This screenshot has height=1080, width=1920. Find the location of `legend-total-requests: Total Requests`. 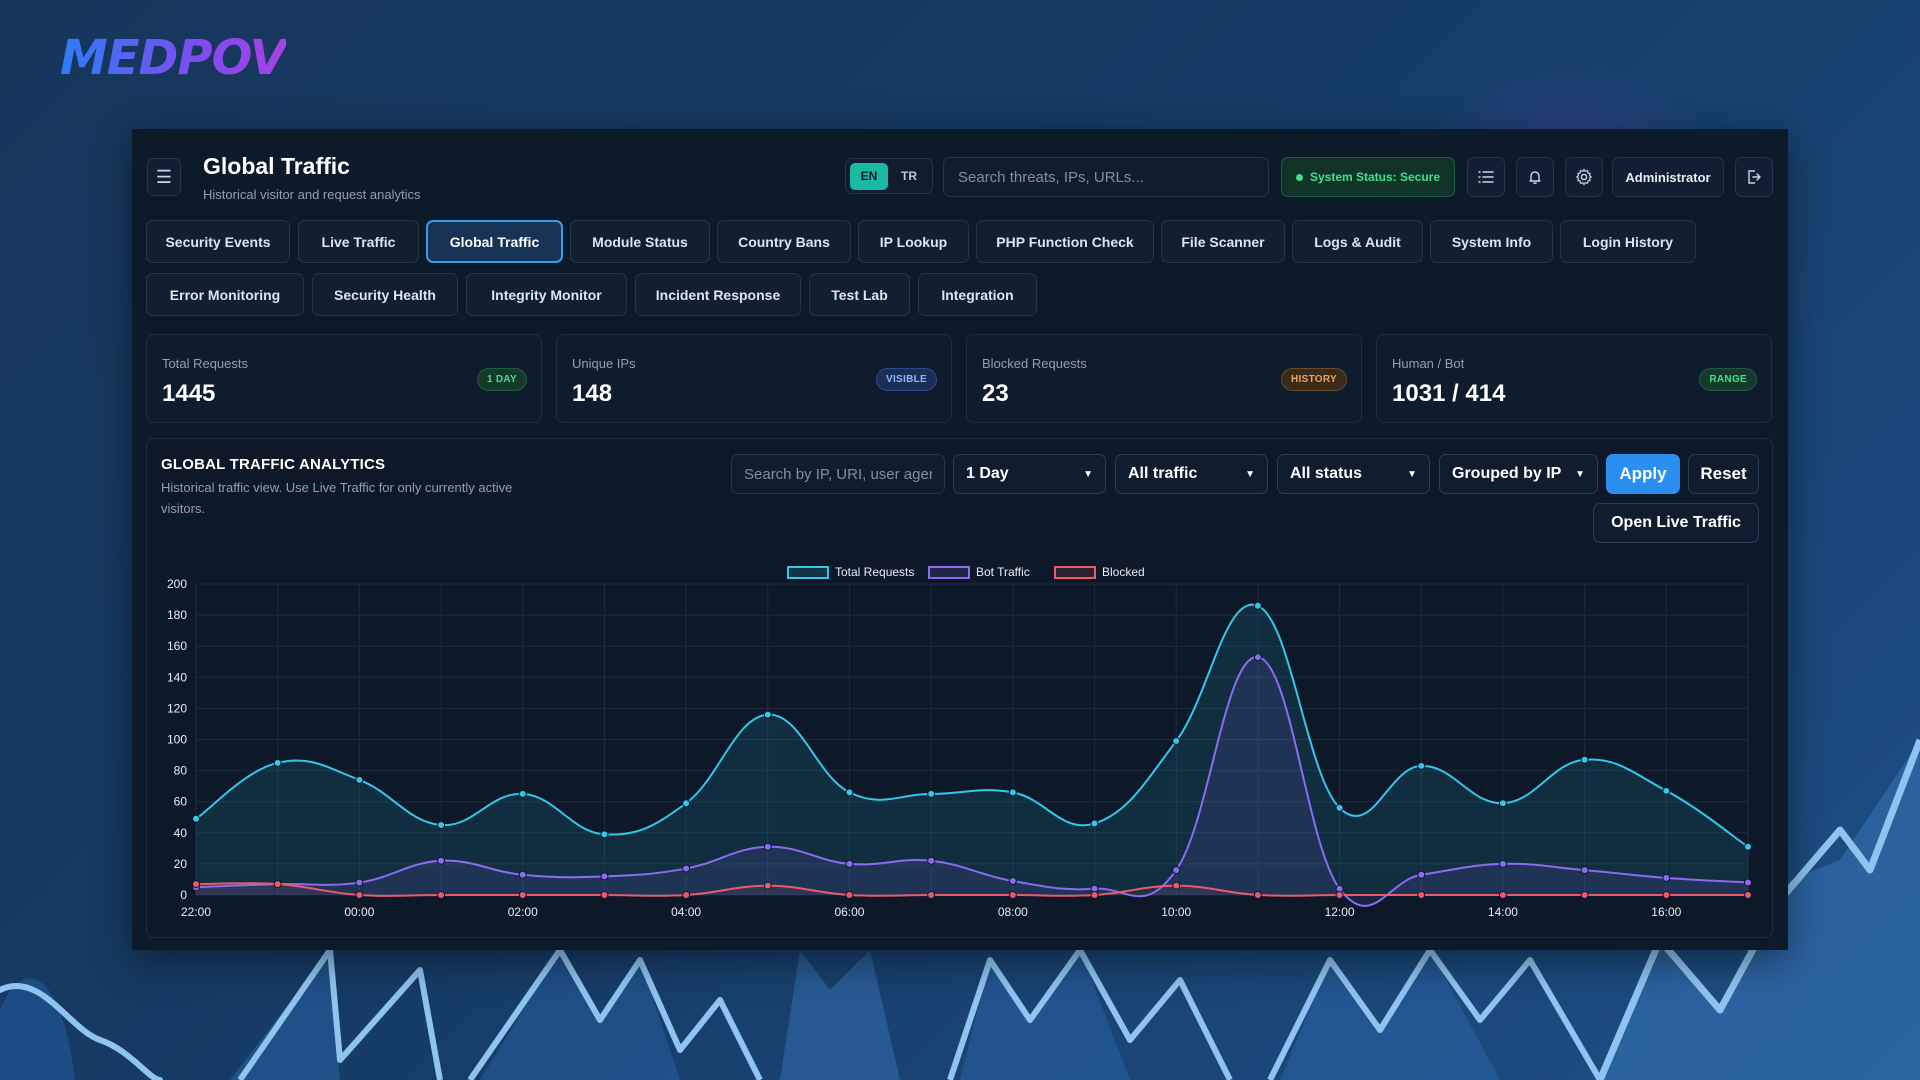

legend-total-requests: Total Requests is located at coordinates (850, 572).